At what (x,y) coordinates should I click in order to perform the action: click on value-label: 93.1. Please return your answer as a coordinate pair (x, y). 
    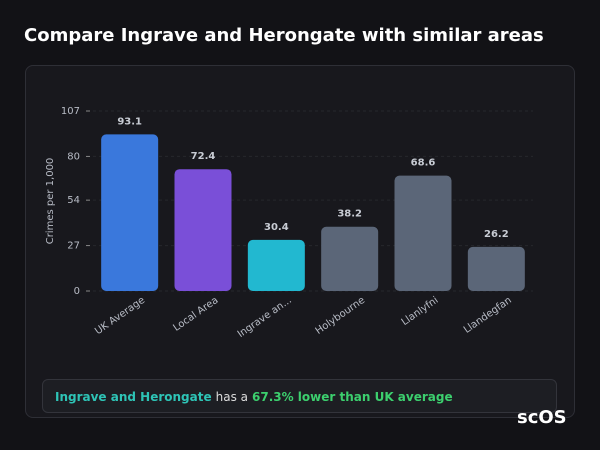
    Looking at the image, I should click on (129, 121).